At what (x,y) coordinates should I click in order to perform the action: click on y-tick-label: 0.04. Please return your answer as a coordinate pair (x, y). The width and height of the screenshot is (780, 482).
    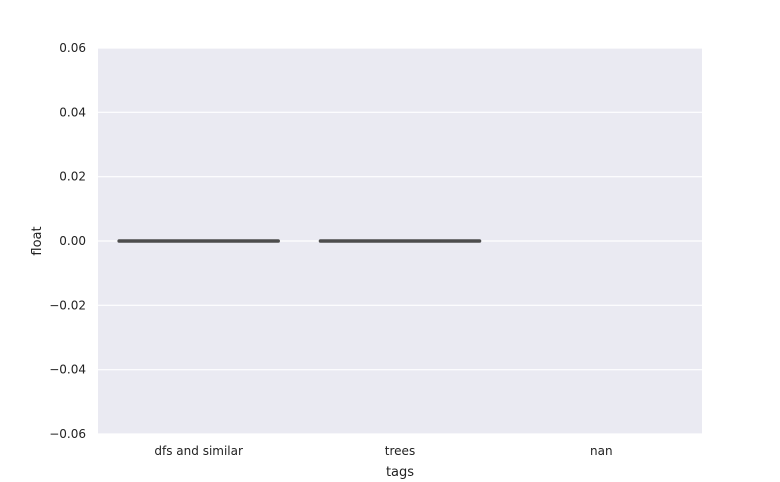
    Looking at the image, I should click on (72, 112).